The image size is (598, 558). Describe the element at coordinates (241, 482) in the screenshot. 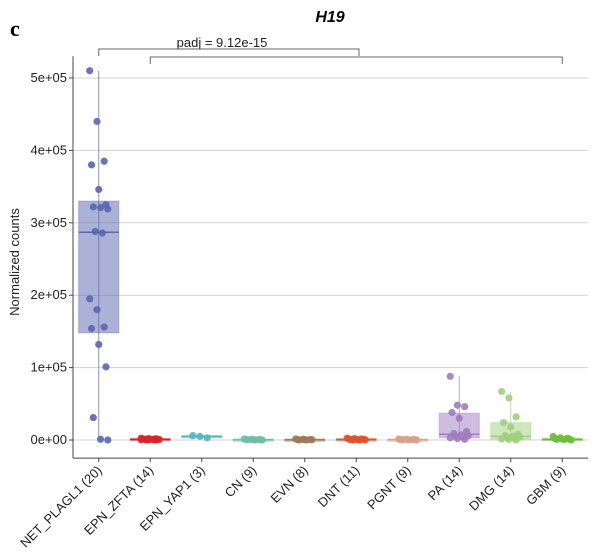

I see `x-tick-label: CN (9)` at that location.